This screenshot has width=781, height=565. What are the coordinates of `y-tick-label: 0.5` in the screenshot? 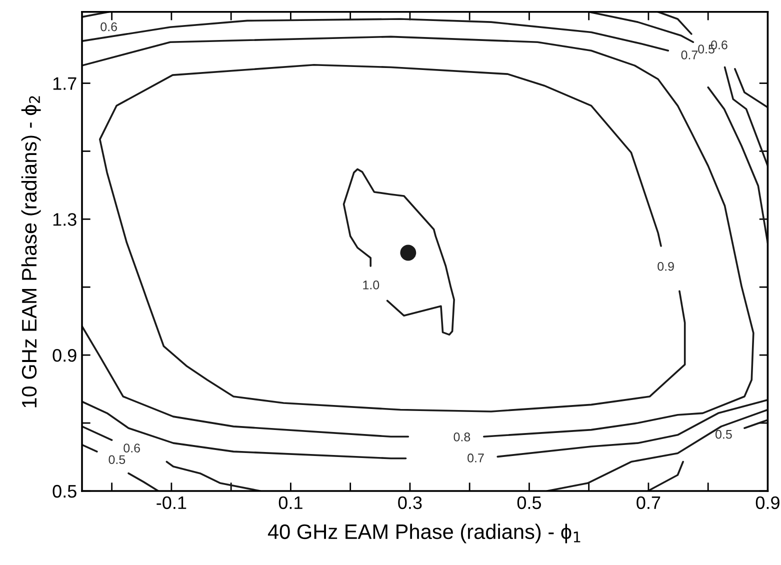 It's located at (64, 491).